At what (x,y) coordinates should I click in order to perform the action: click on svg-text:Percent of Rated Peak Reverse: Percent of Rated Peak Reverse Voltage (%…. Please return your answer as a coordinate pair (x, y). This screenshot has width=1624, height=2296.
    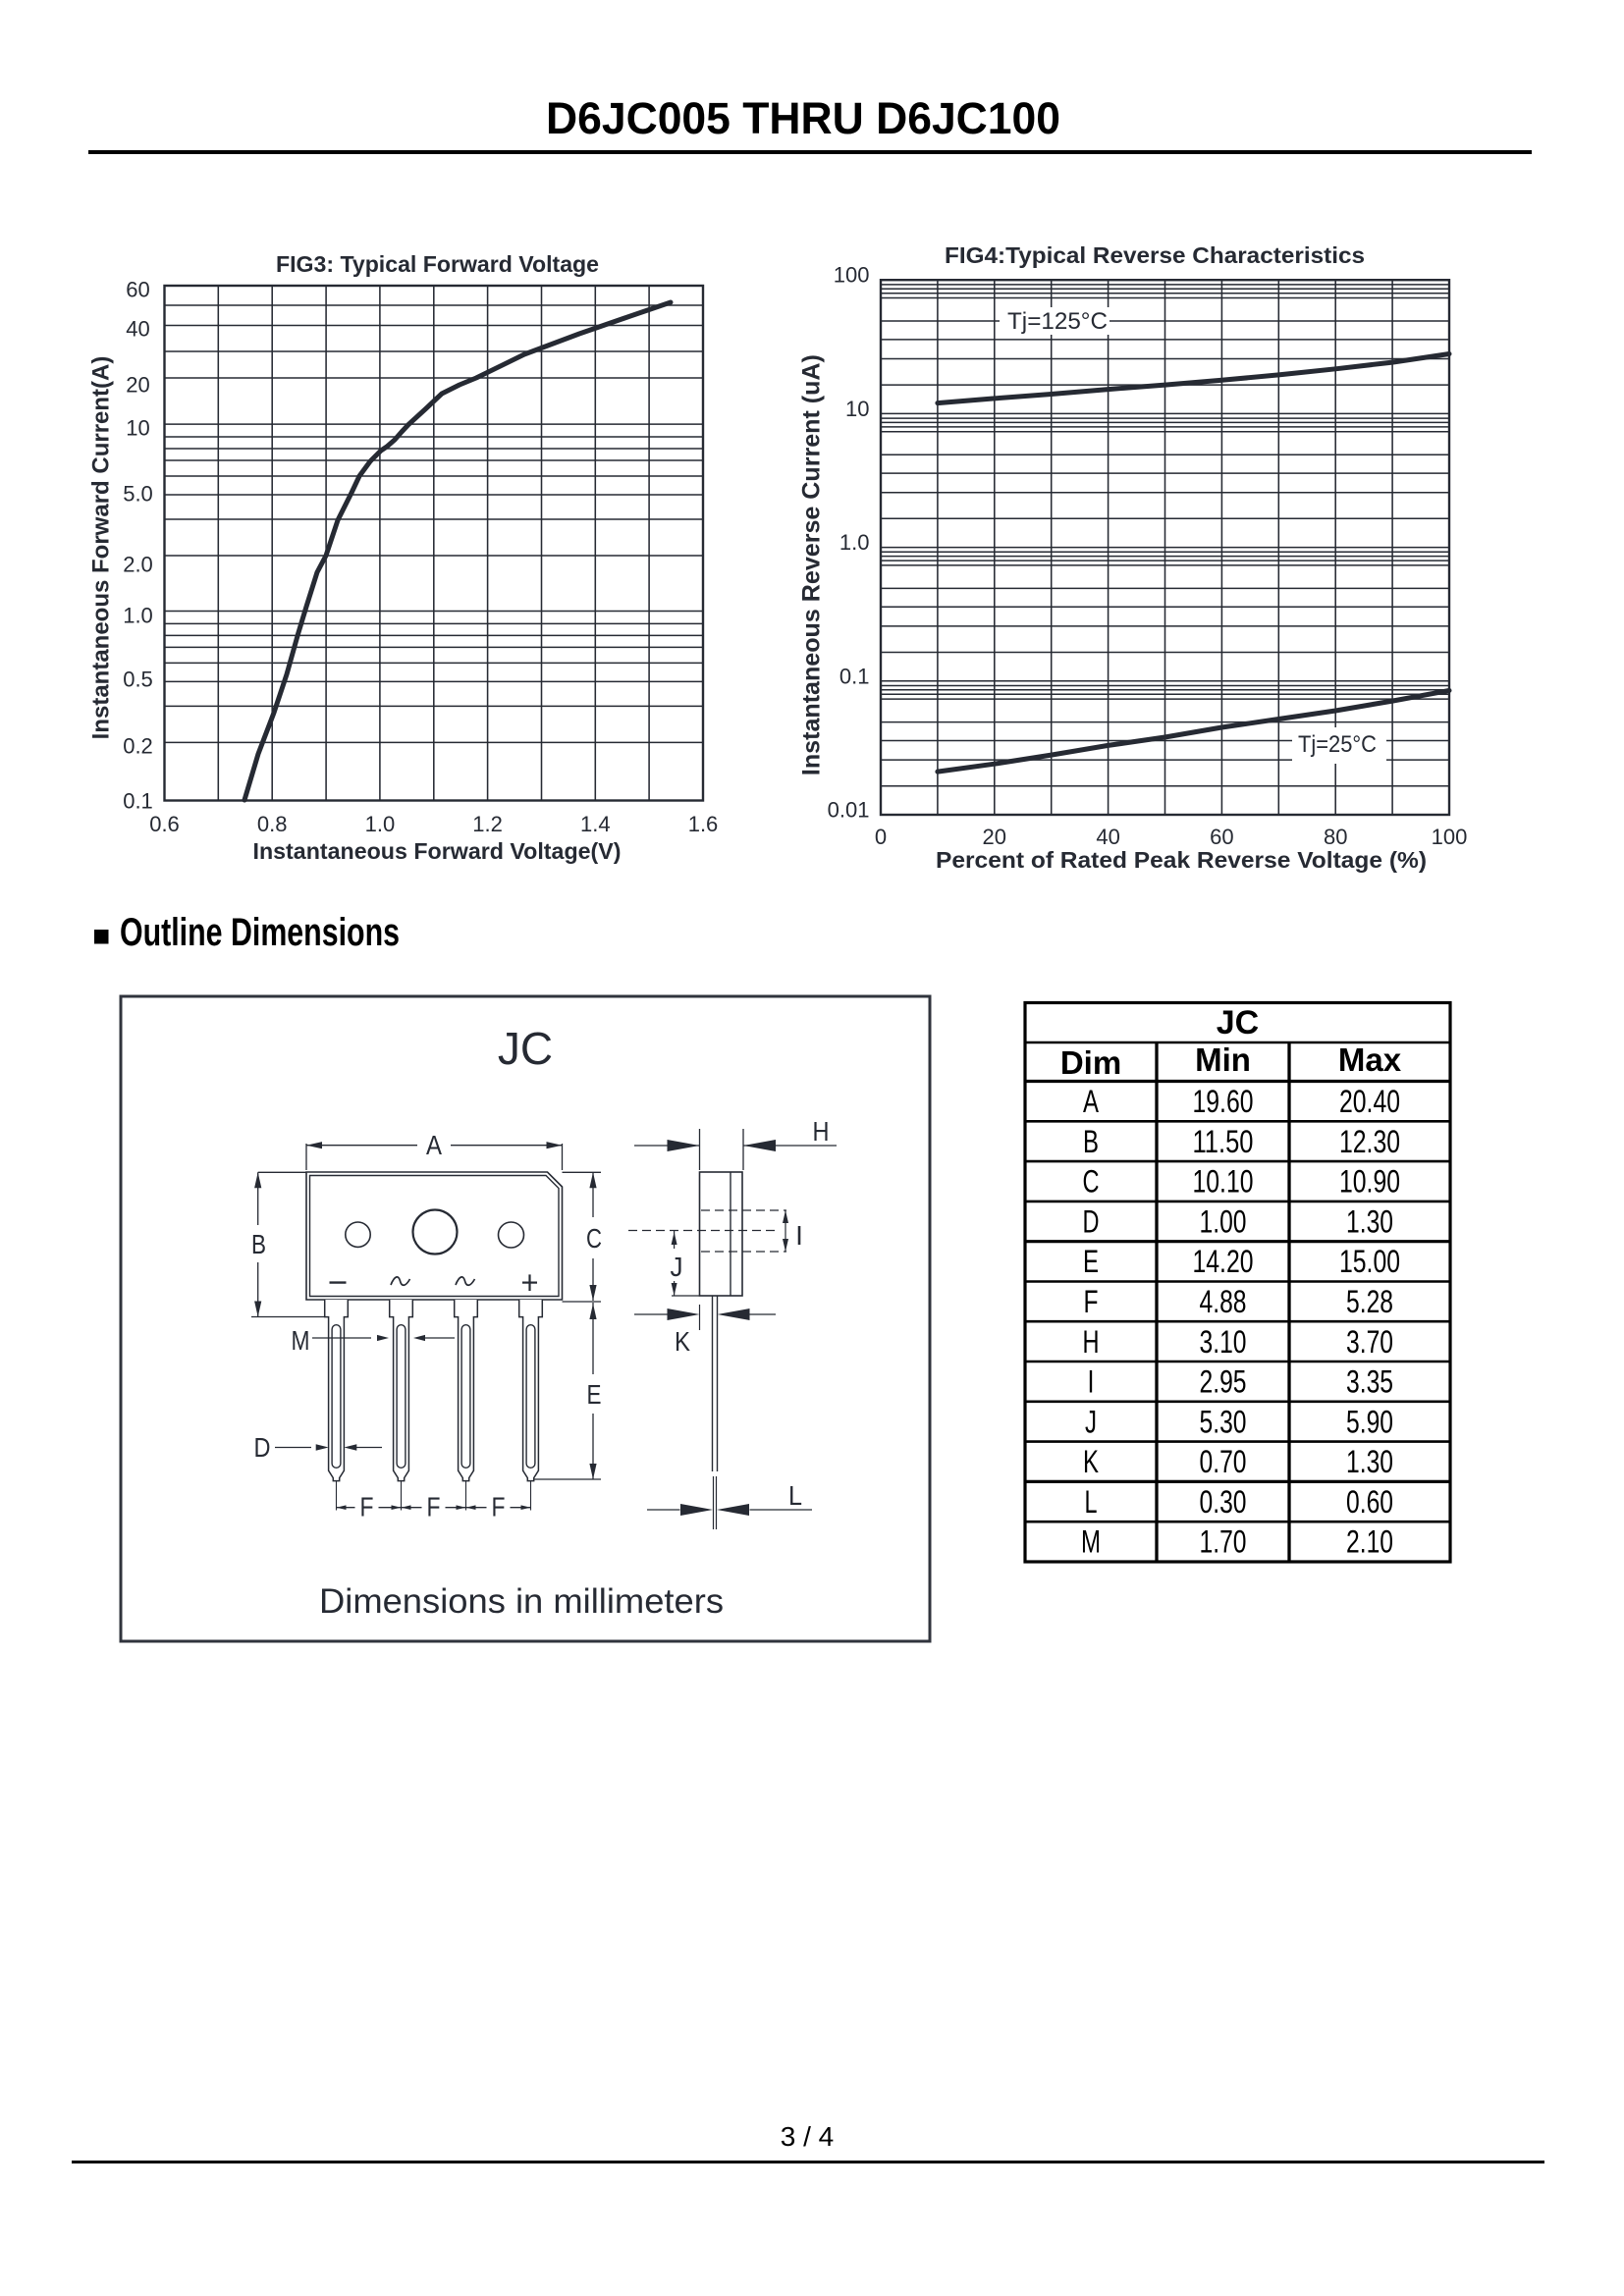
    Looking at the image, I should click on (1181, 860).